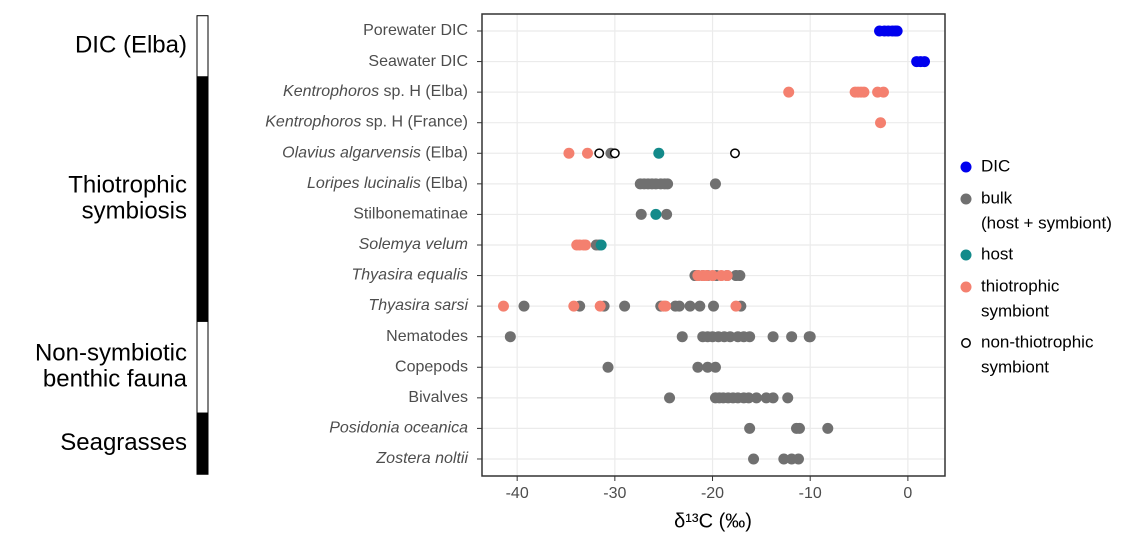 The height and width of the screenshot is (534, 1135). I want to click on y-tick-label: Kentrophoros sp. H (France), so click(366, 122).